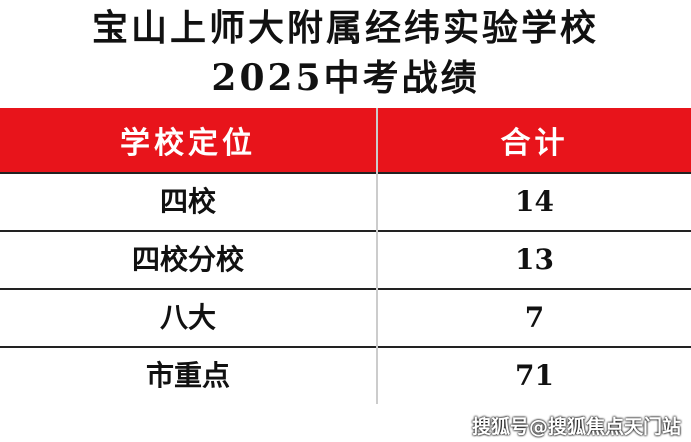 Image resolution: width=691 pixels, height=442 pixels. What do you see at coordinates (534, 375) in the screenshot?
I see `cell-total: 71` at bounding box center [534, 375].